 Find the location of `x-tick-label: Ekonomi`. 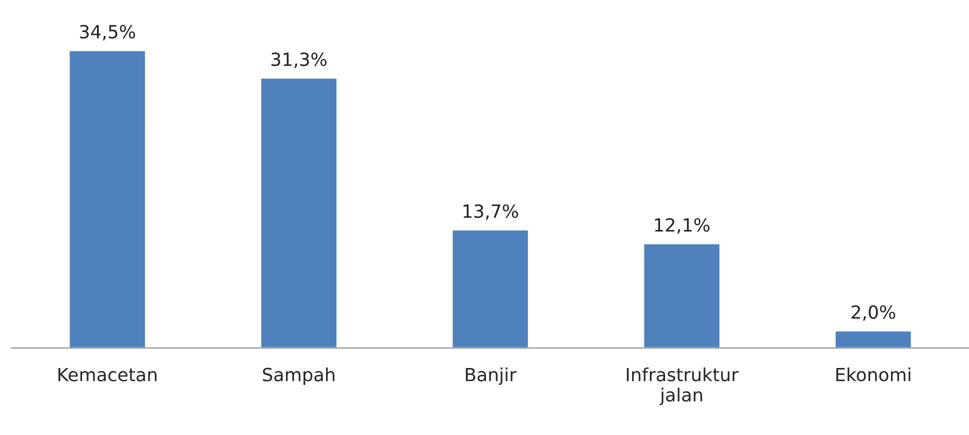

x-tick-label: Ekonomi is located at coordinates (873, 374).